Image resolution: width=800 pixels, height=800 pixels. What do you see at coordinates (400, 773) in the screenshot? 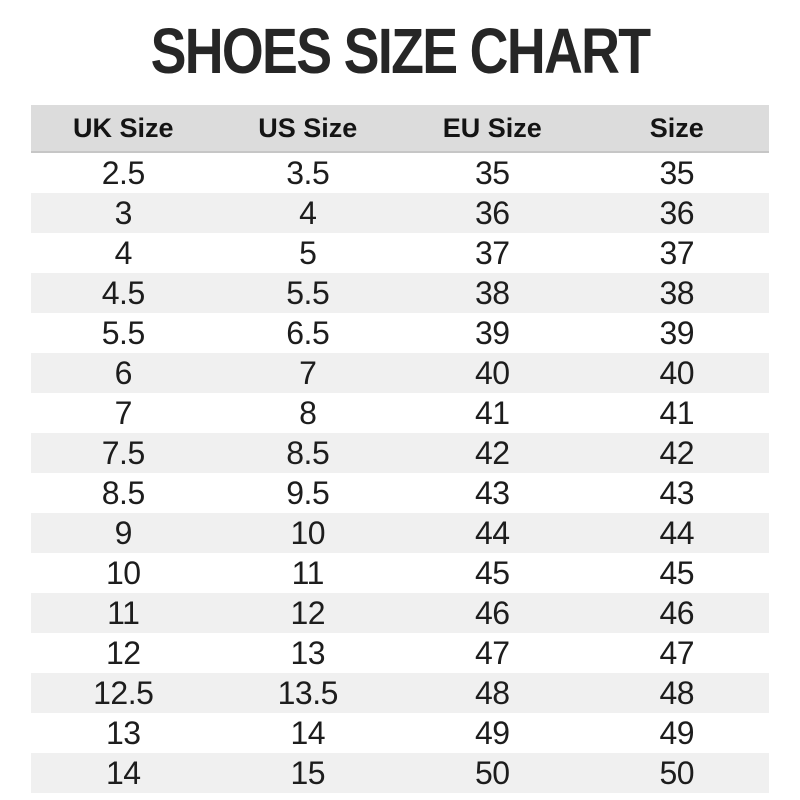
I see `table-row: 14 15 50 50` at bounding box center [400, 773].